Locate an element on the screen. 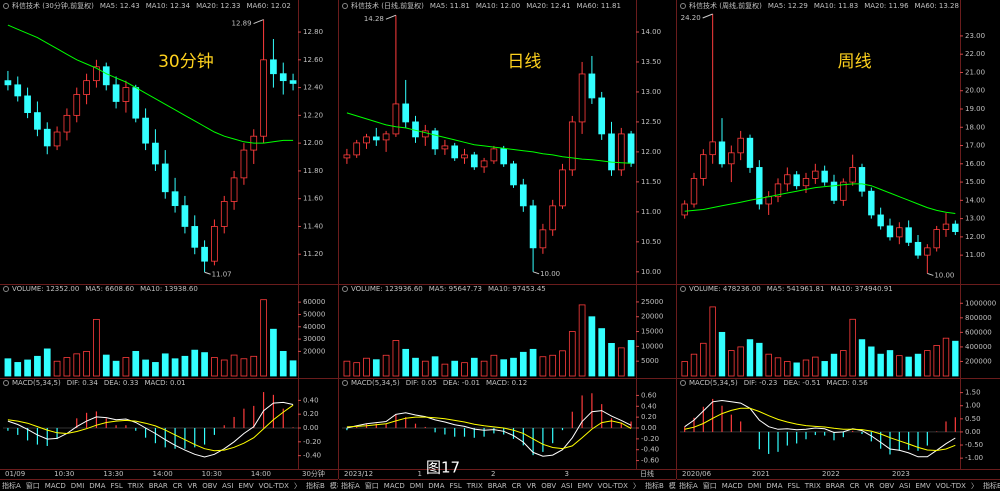 This screenshot has width=1000, height=491. x-tick-label: 14:00 is located at coordinates (163, 474).